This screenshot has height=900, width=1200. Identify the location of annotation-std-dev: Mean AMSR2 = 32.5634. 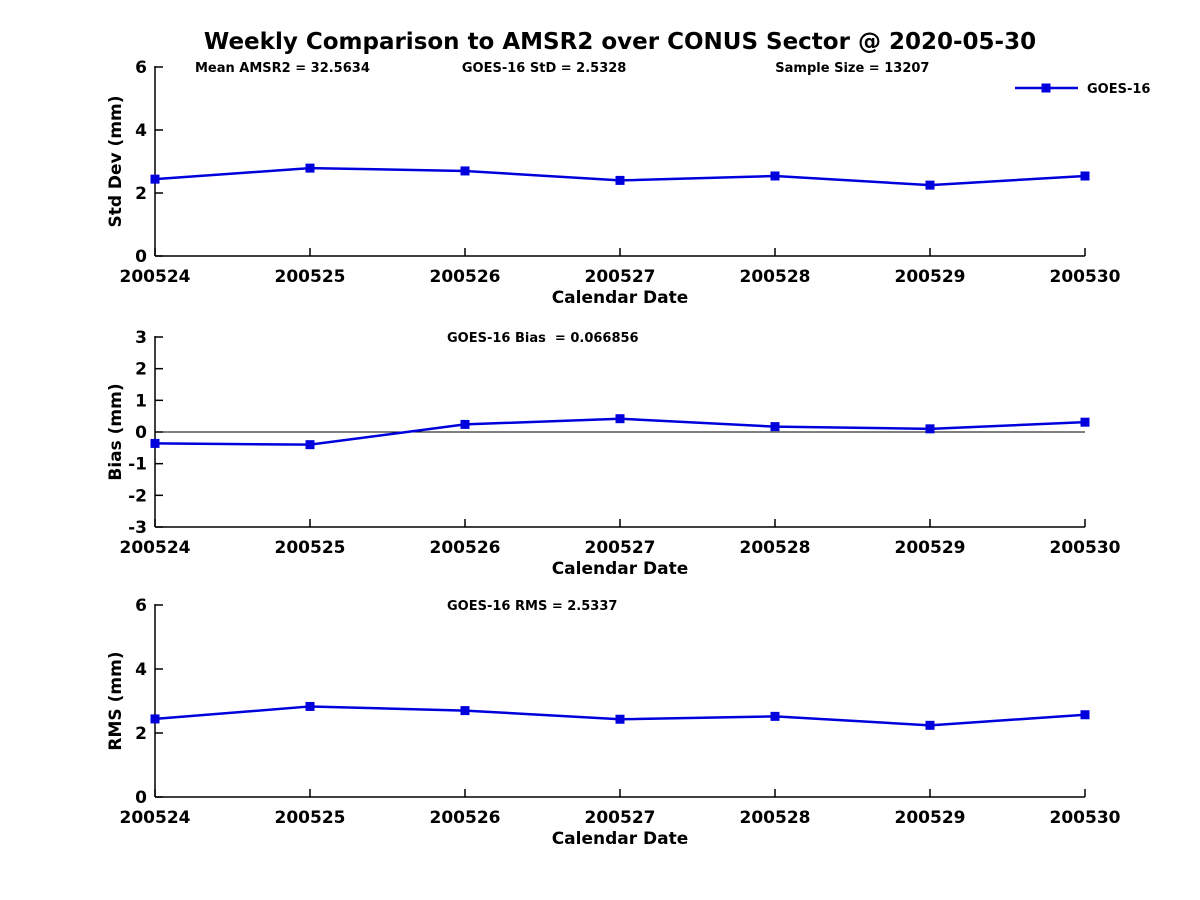
(282, 68).